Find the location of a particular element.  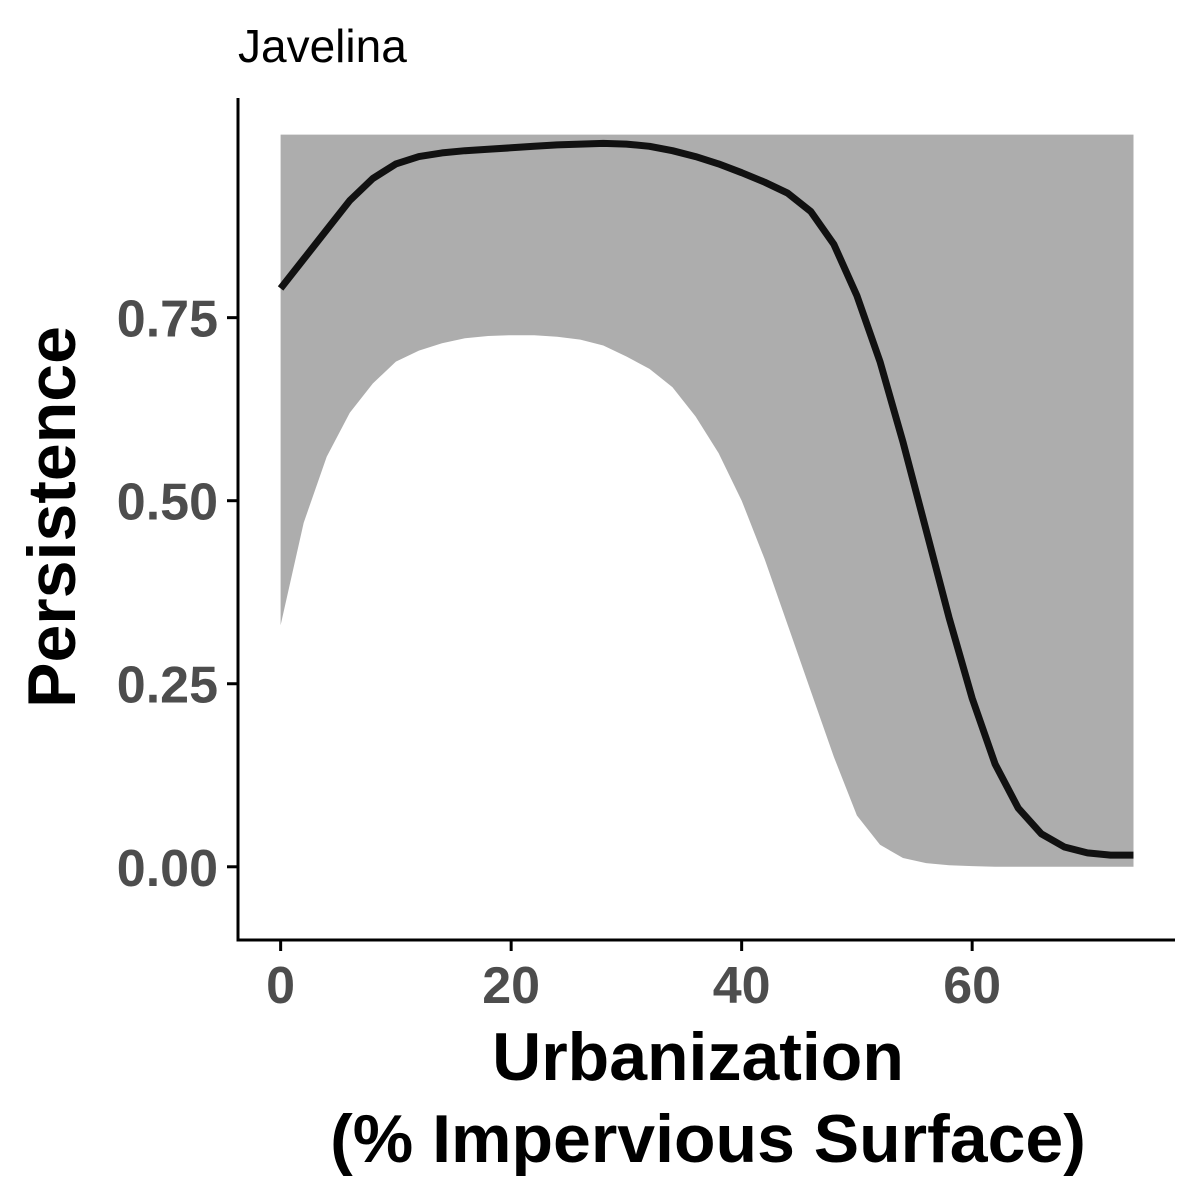

y-tick-label: 0.75 is located at coordinates (167, 320).